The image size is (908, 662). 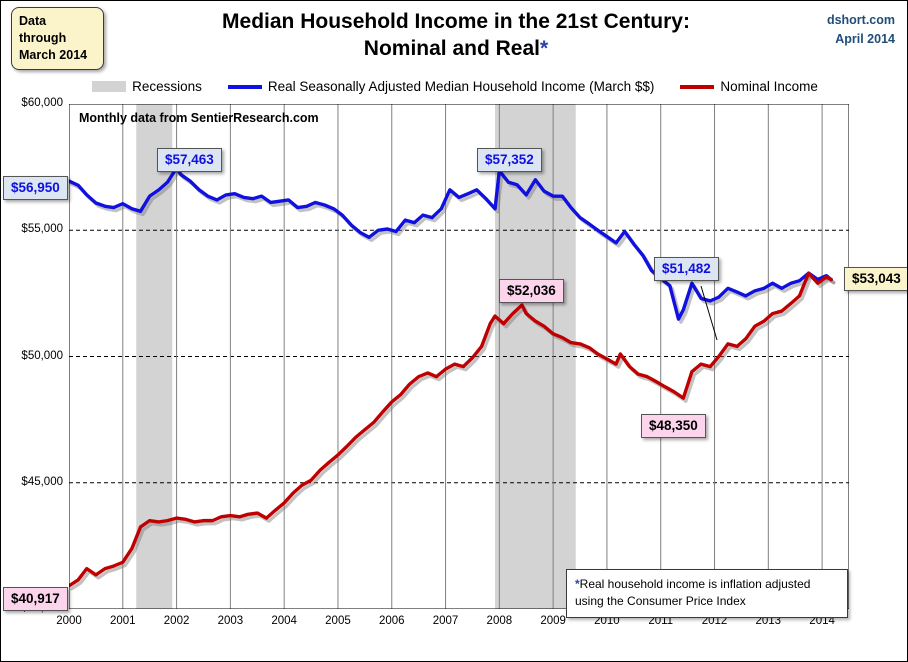 What do you see at coordinates (660, 601) in the screenshot?
I see `footnote-line-2: using the Consumer Price Index` at bounding box center [660, 601].